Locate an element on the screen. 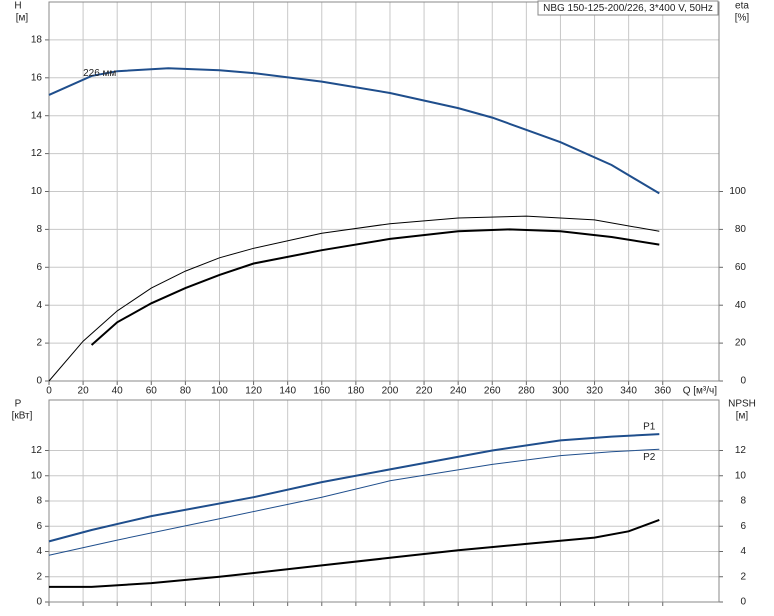 The height and width of the screenshot is (616, 774). x-tick-label: 240 is located at coordinates (458, 391).